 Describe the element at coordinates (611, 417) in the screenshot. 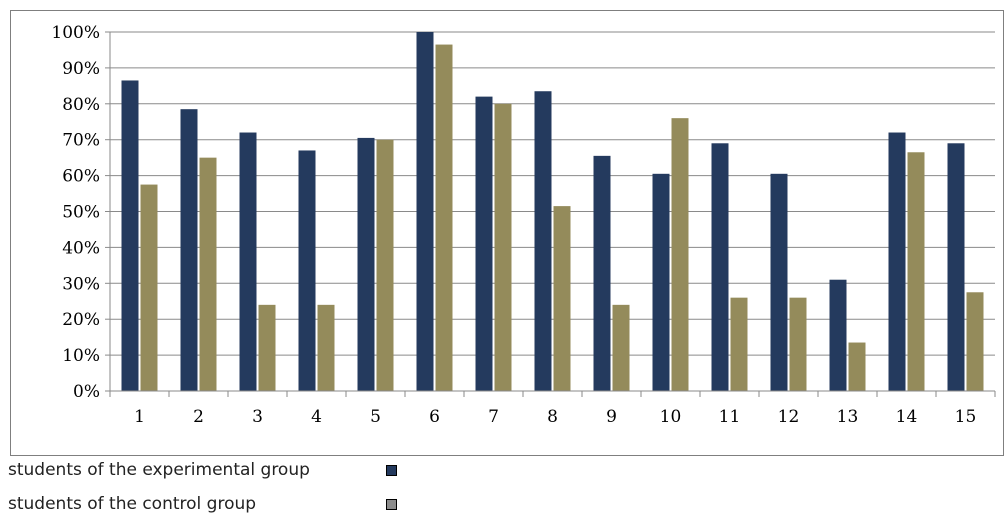

I see `x-tick-label: 9` at that location.